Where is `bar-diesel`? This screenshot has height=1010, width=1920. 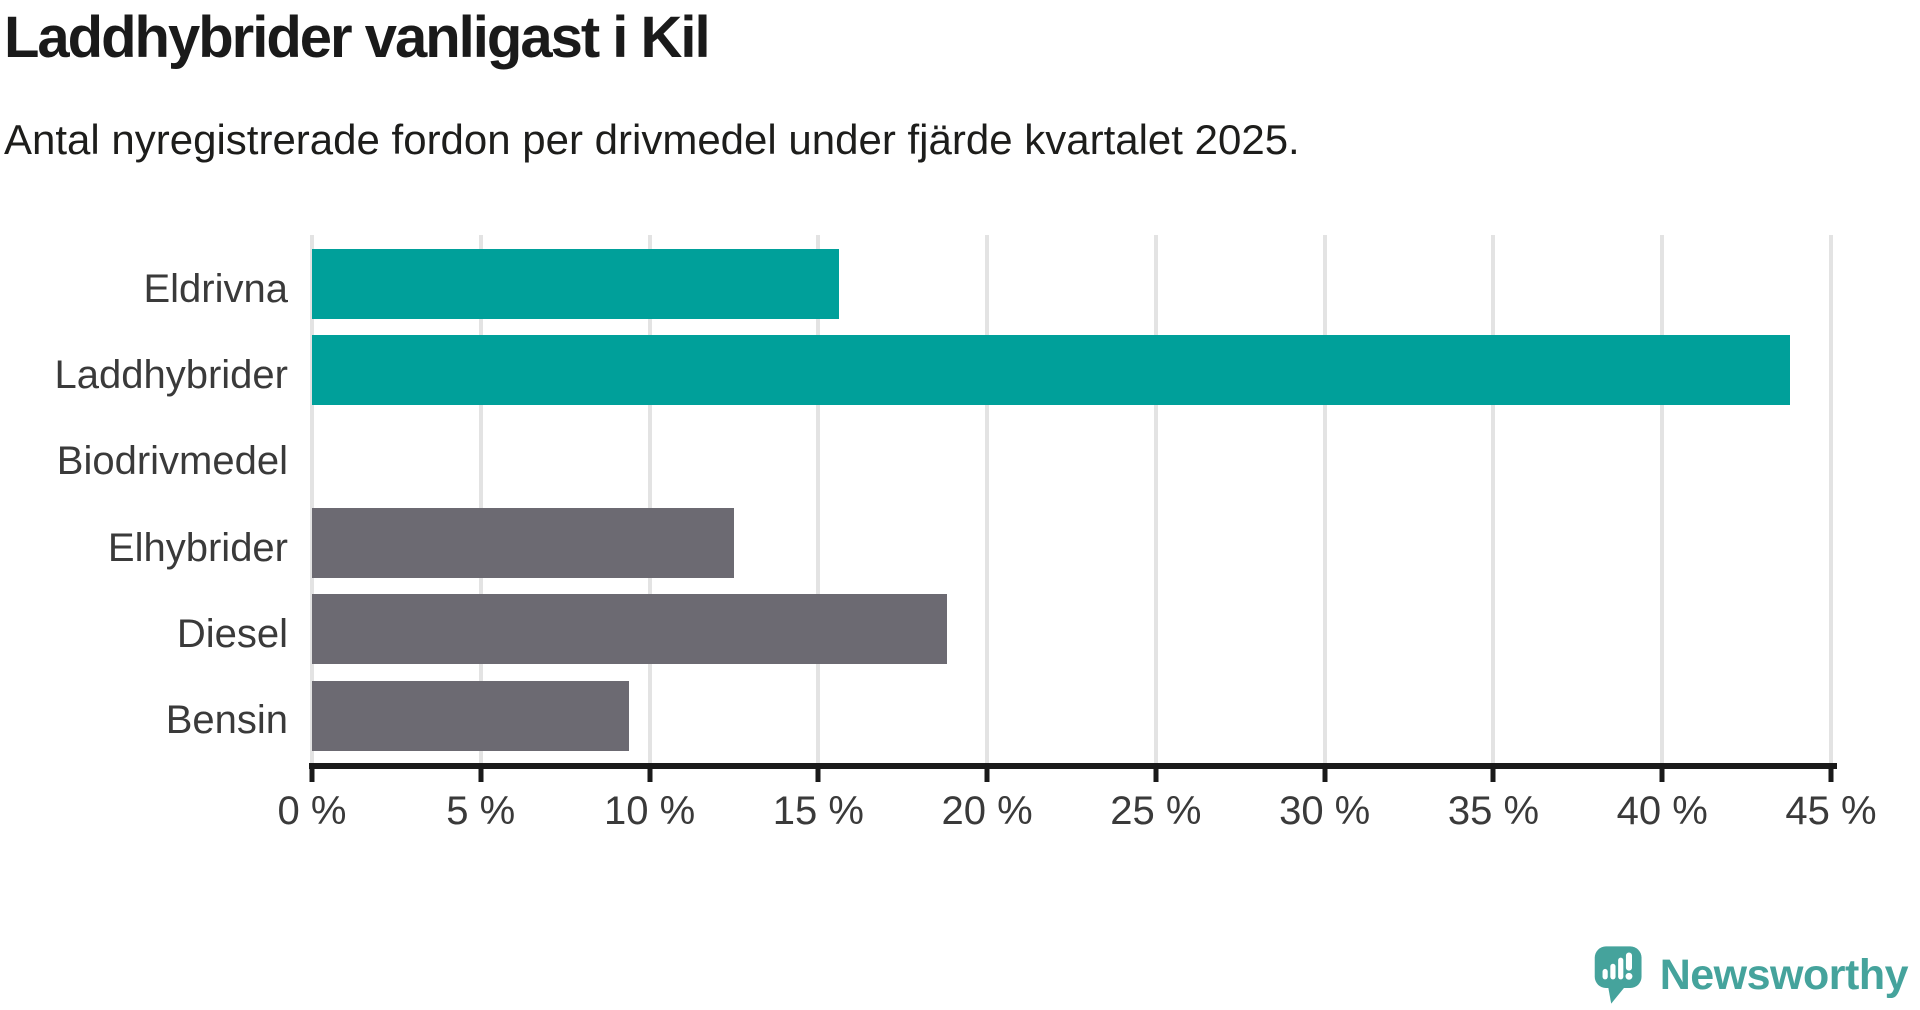 bar-diesel is located at coordinates (629, 629).